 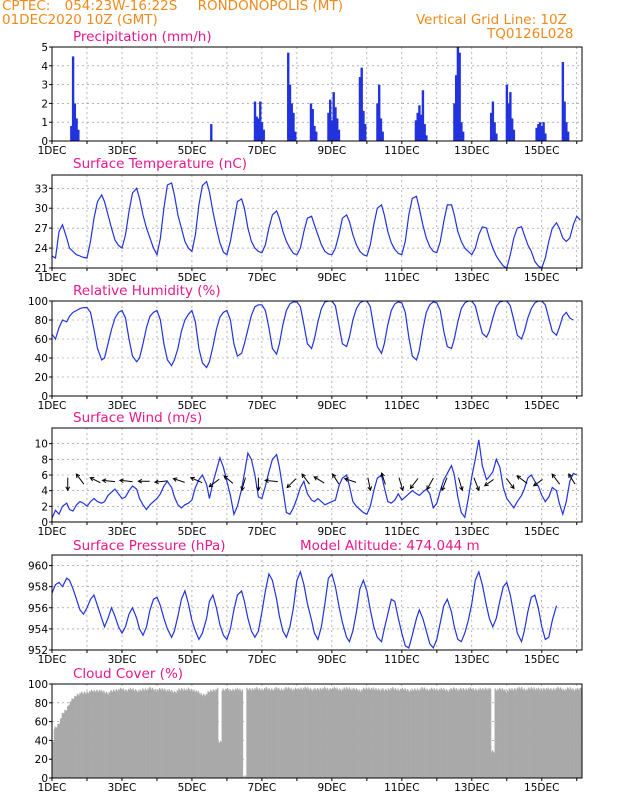 I want to click on y-tick-label: 20, so click(x=41, y=760).